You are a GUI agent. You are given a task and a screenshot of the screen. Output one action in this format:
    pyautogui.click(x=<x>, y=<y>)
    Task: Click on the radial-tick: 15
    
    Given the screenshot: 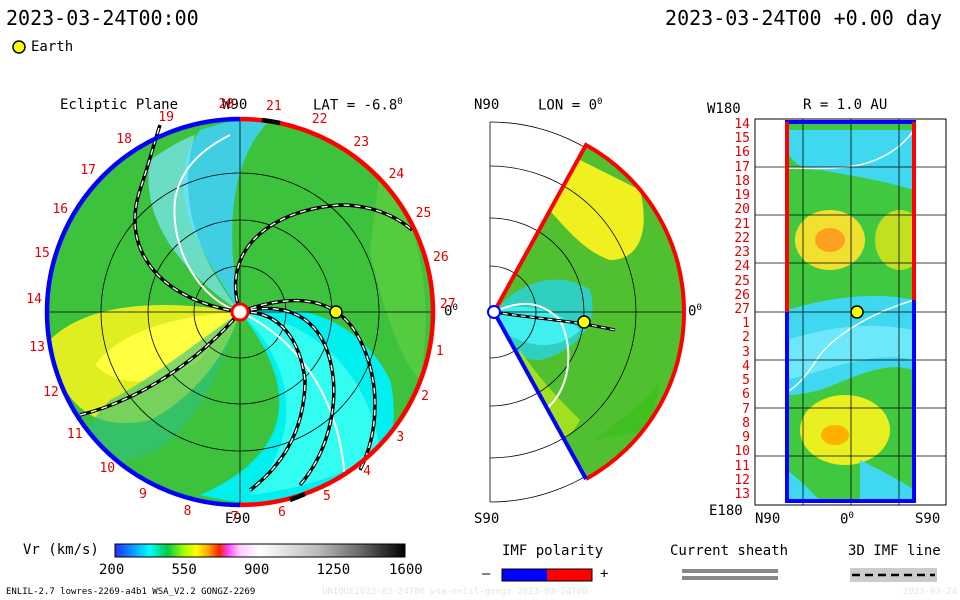 What is the action you would take?
    pyautogui.click(x=742, y=139)
    